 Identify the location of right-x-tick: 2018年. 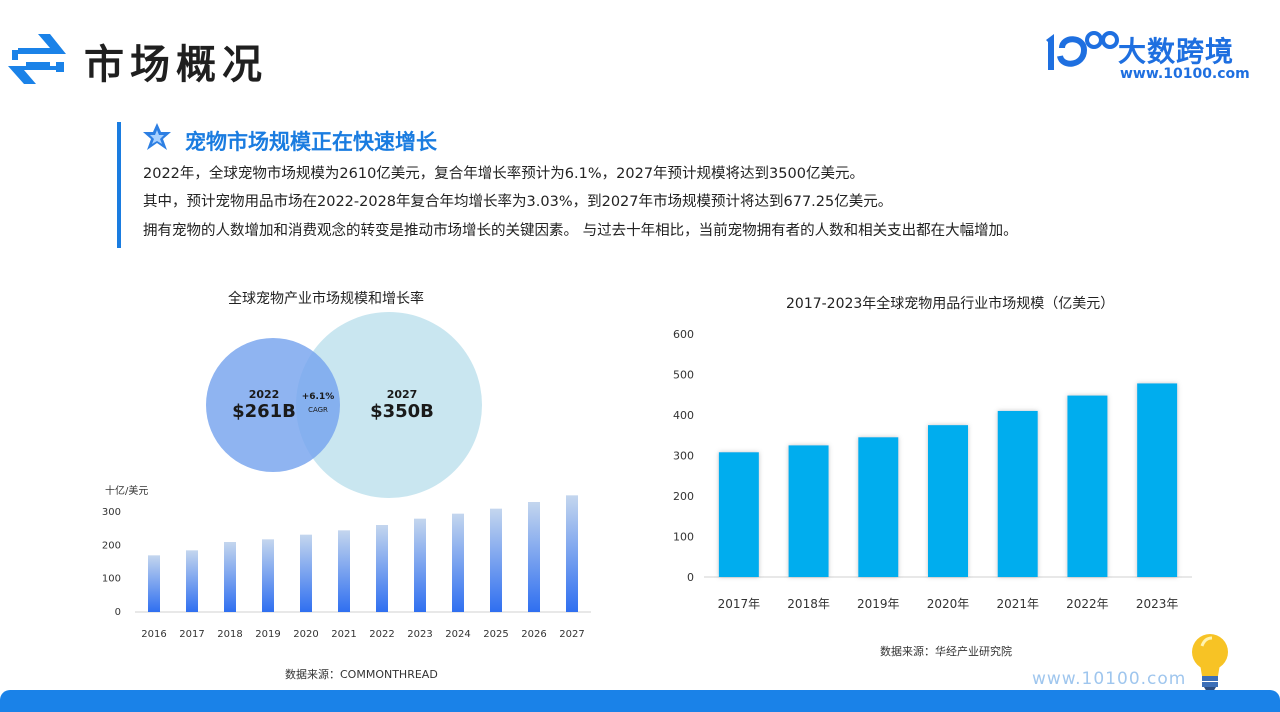
(808, 604).